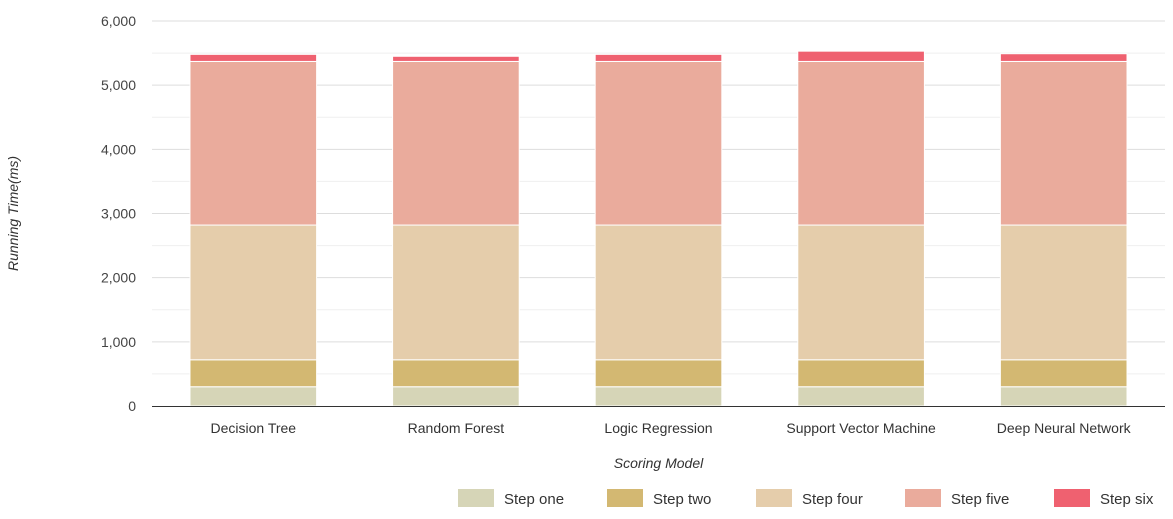  What do you see at coordinates (132, 406) in the screenshot?
I see `y-tick-label: 0` at bounding box center [132, 406].